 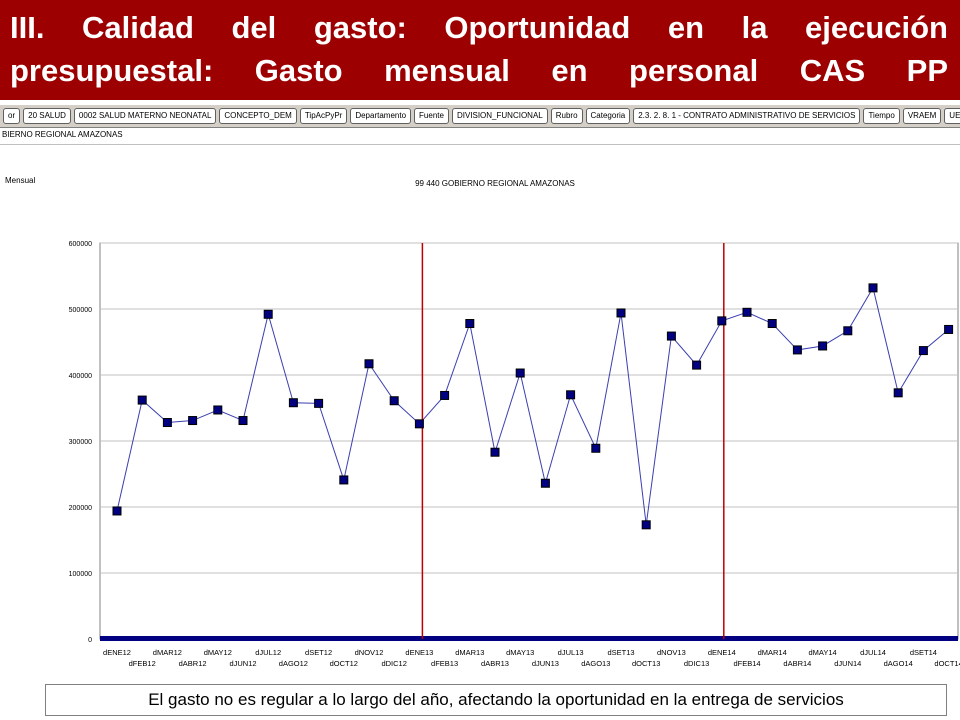 What do you see at coordinates (469, 652) in the screenshot?
I see `x-tick-label: dMAR13` at bounding box center [469, 652].